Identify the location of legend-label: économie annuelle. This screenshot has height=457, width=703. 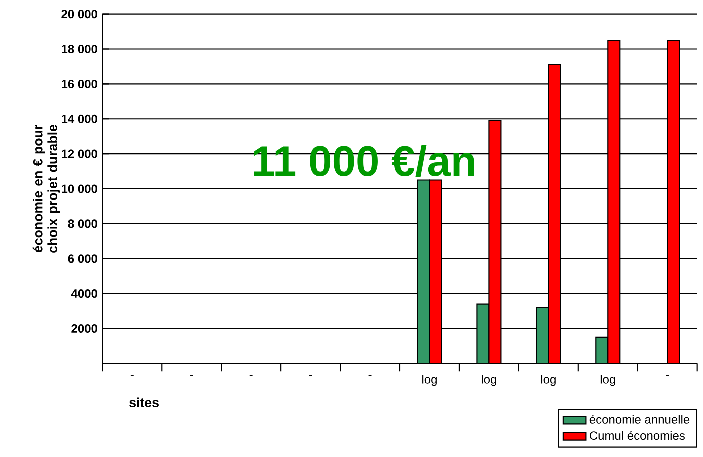
(640, 419).